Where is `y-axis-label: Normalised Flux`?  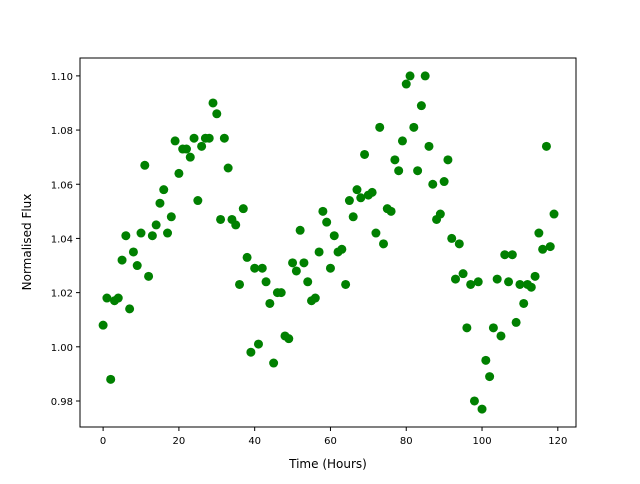 y-axis-label: Normalised Flux is located at coordinates (27, 242).